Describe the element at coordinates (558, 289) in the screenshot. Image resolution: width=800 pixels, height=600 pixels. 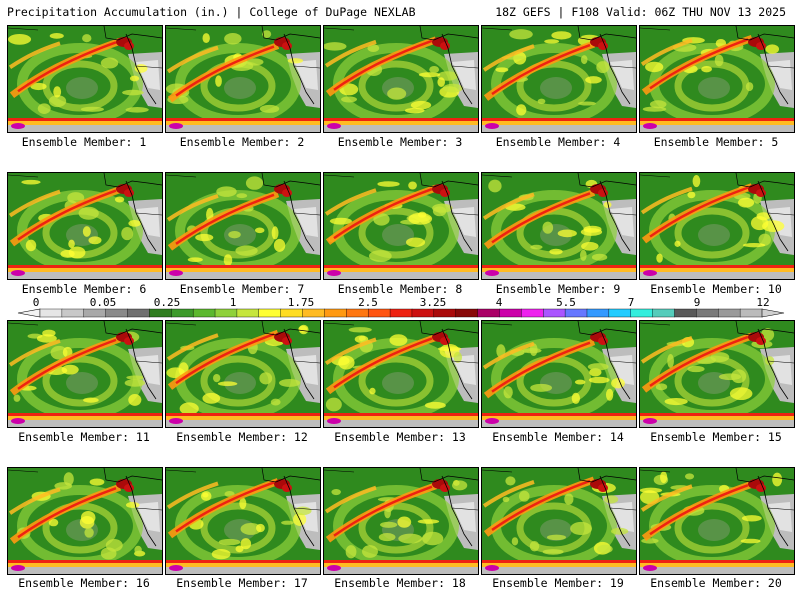
I see `ensemble-member-label: Ensemble Member: 9` at that location.